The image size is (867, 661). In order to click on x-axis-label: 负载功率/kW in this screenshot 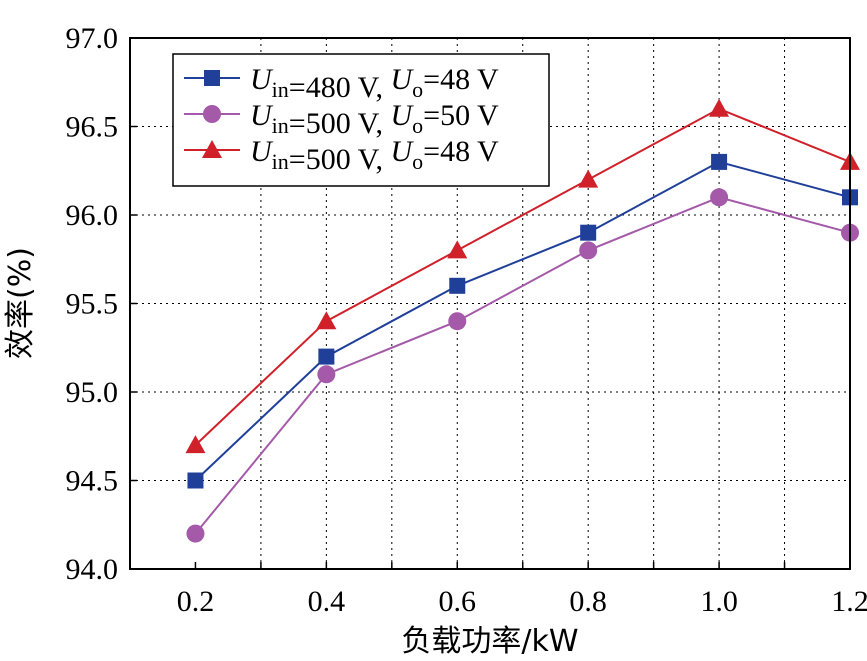, I will do `click(489, 641)`.